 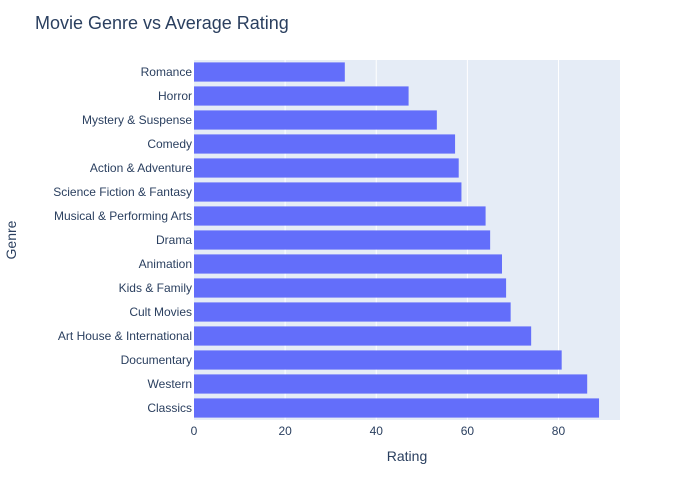 What do you see at coordinates (559, 431) in the screenshot?
I see `x-tick-label: 80` at bounding box center [559, 431].